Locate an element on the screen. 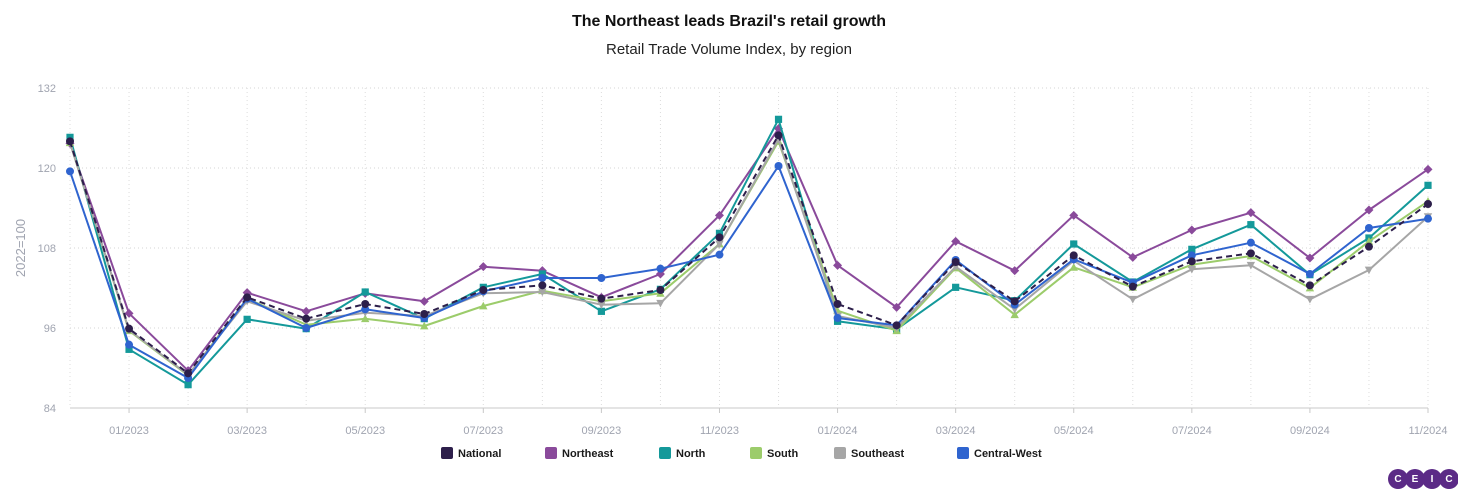 This screenshot has height=498, width=1458. y-tick-label: 108 is located at coordinates (47, 249).